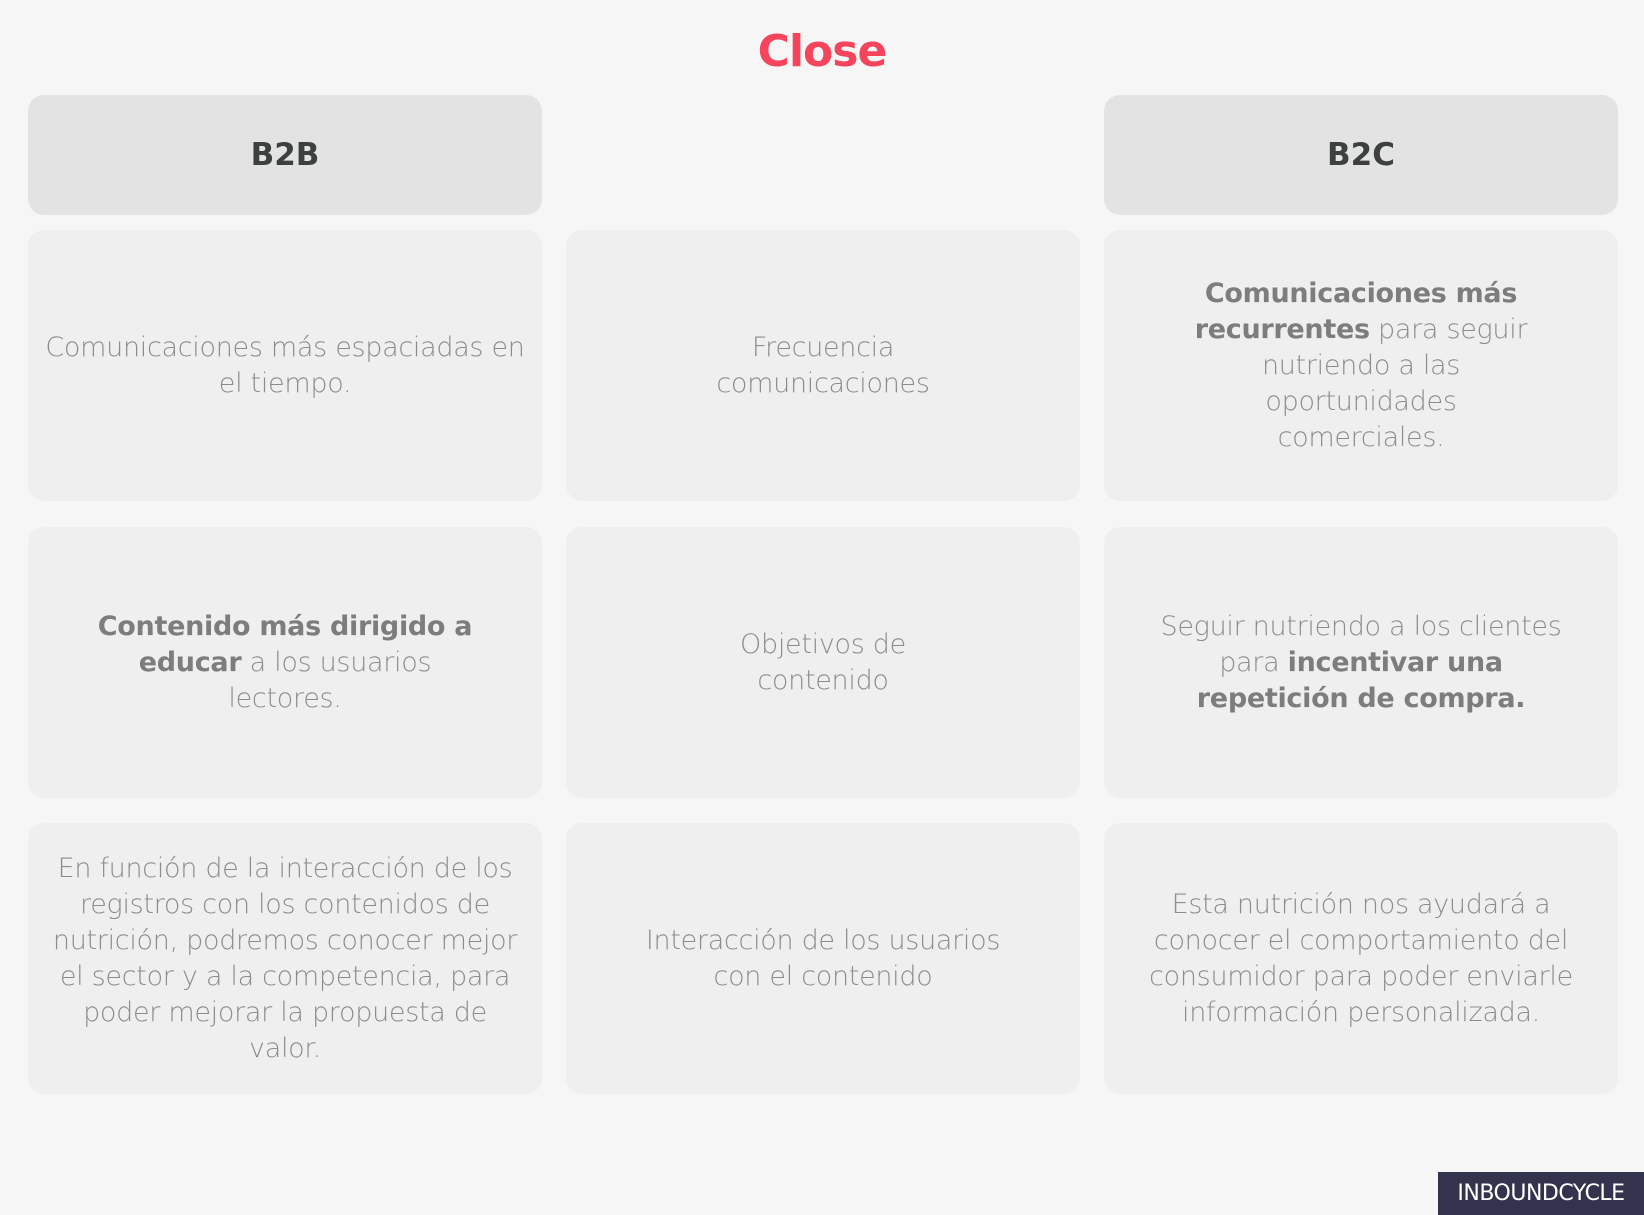  I want to click on criterion-cell: Objetivos de contenido, so click(823, 662).